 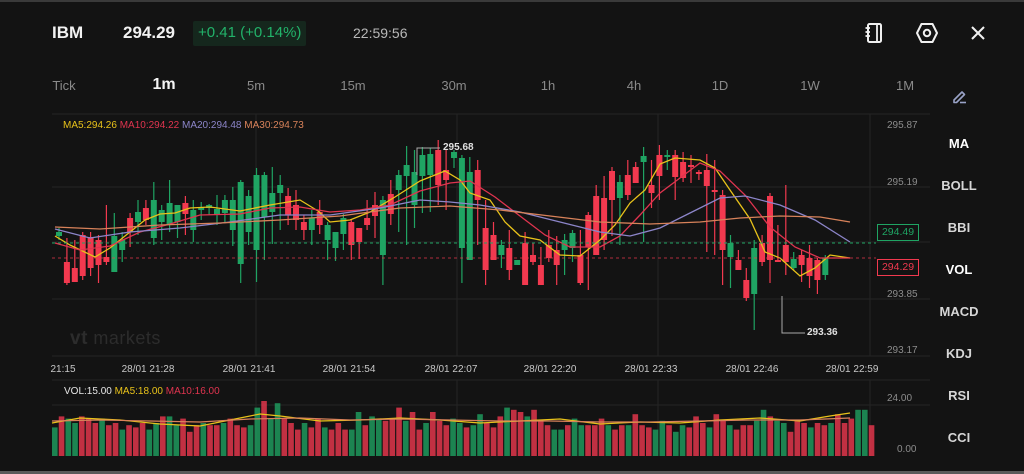 I want to click on time-axis-label: 28/01 22:07, so click(x=451, y=369).